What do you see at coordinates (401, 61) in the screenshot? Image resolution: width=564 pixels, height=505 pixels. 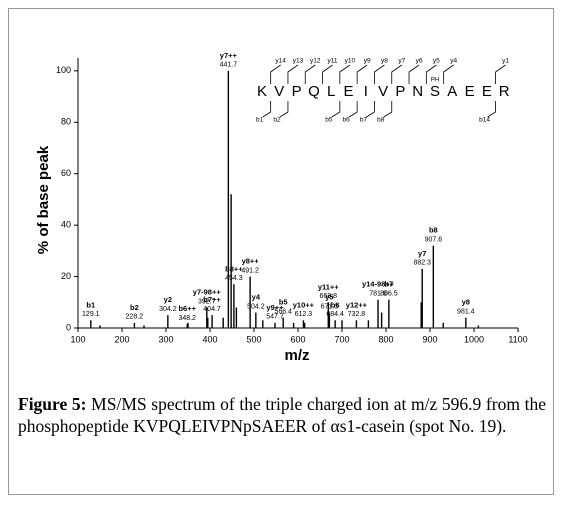 I see `y-ion-label: y7` at bounding box center [401, 61].